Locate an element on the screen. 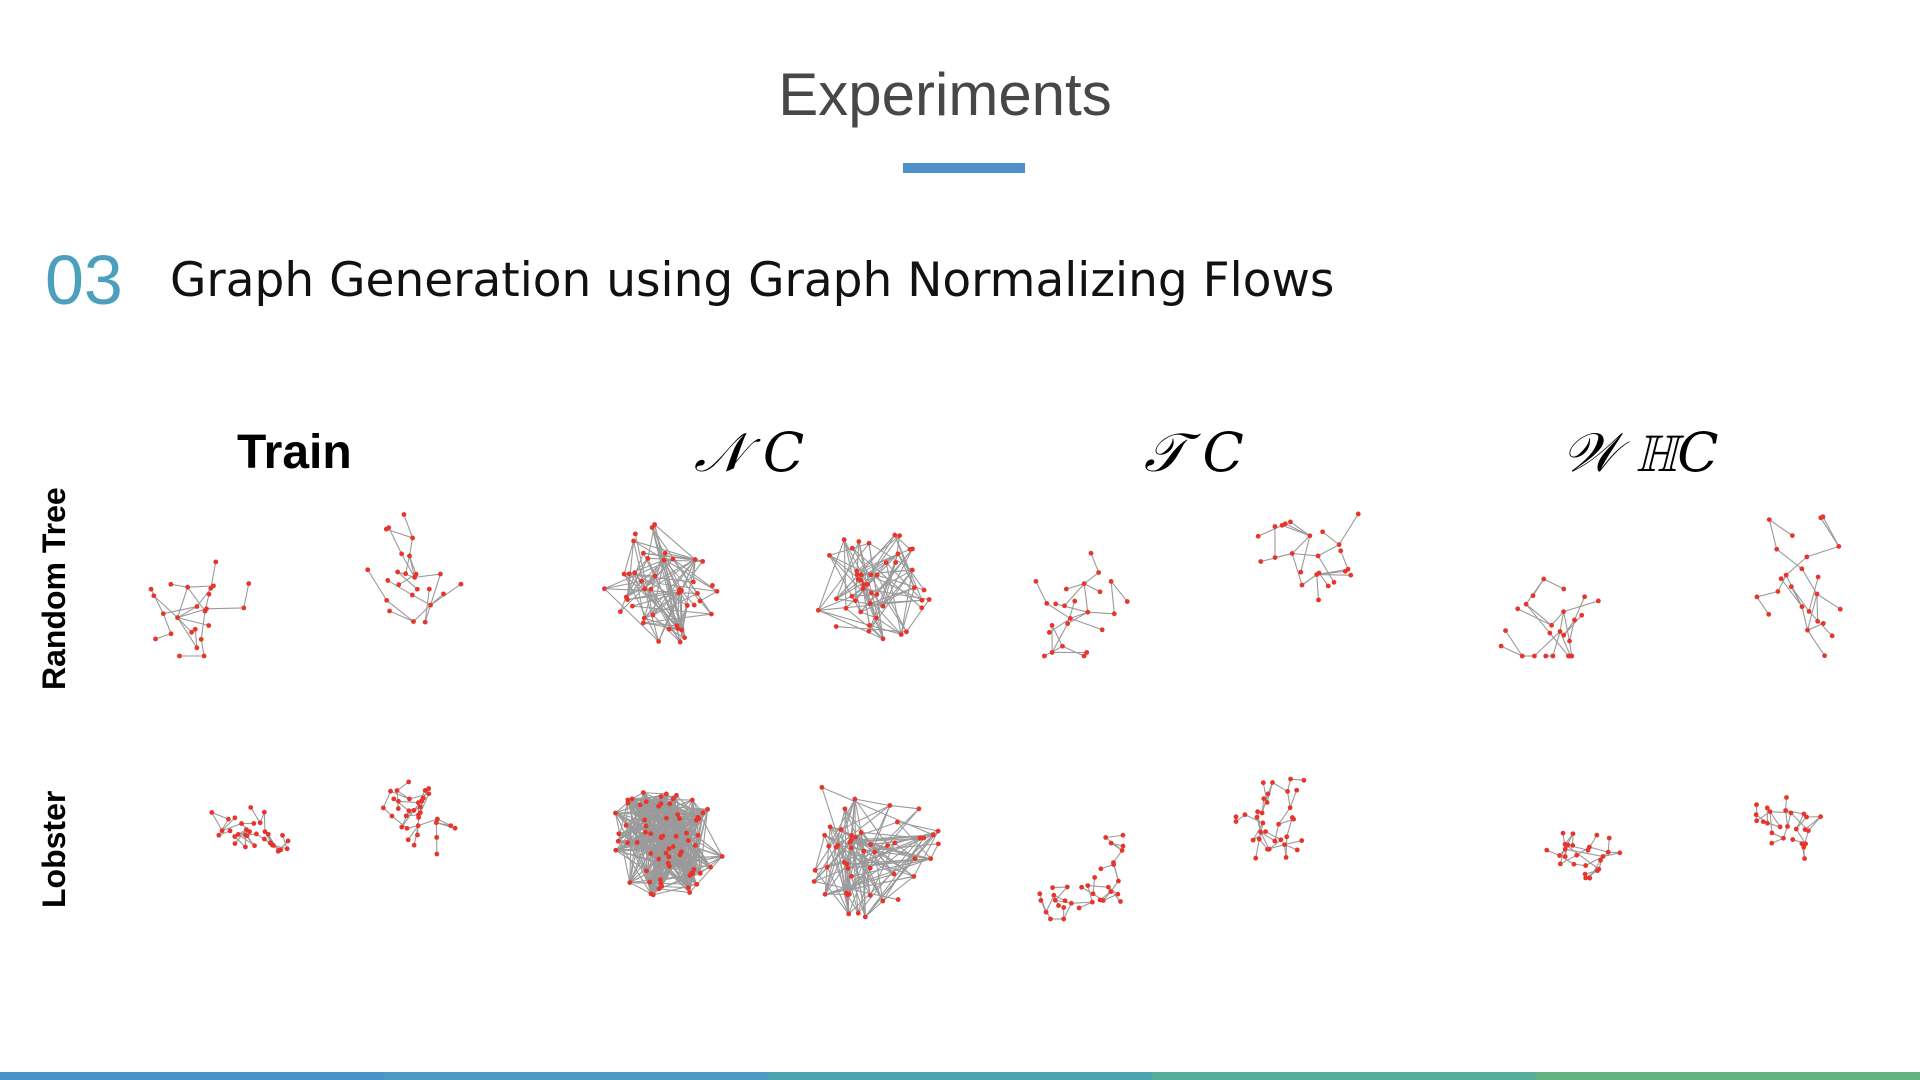 This screenshot has height=1080, width=1920. row-label-random-tree: Random Tree is located at coordinates (54, 588).